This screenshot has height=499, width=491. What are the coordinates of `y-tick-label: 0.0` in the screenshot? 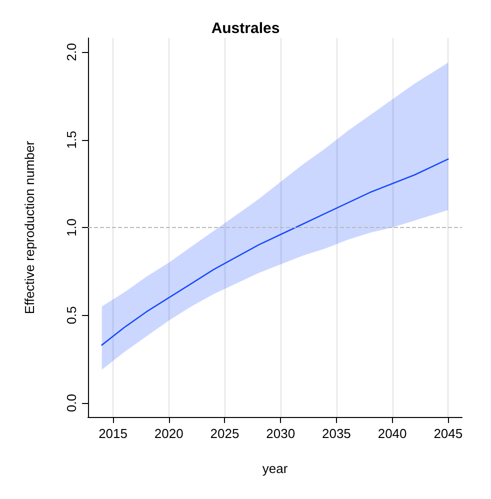 It's located at (71, 403).